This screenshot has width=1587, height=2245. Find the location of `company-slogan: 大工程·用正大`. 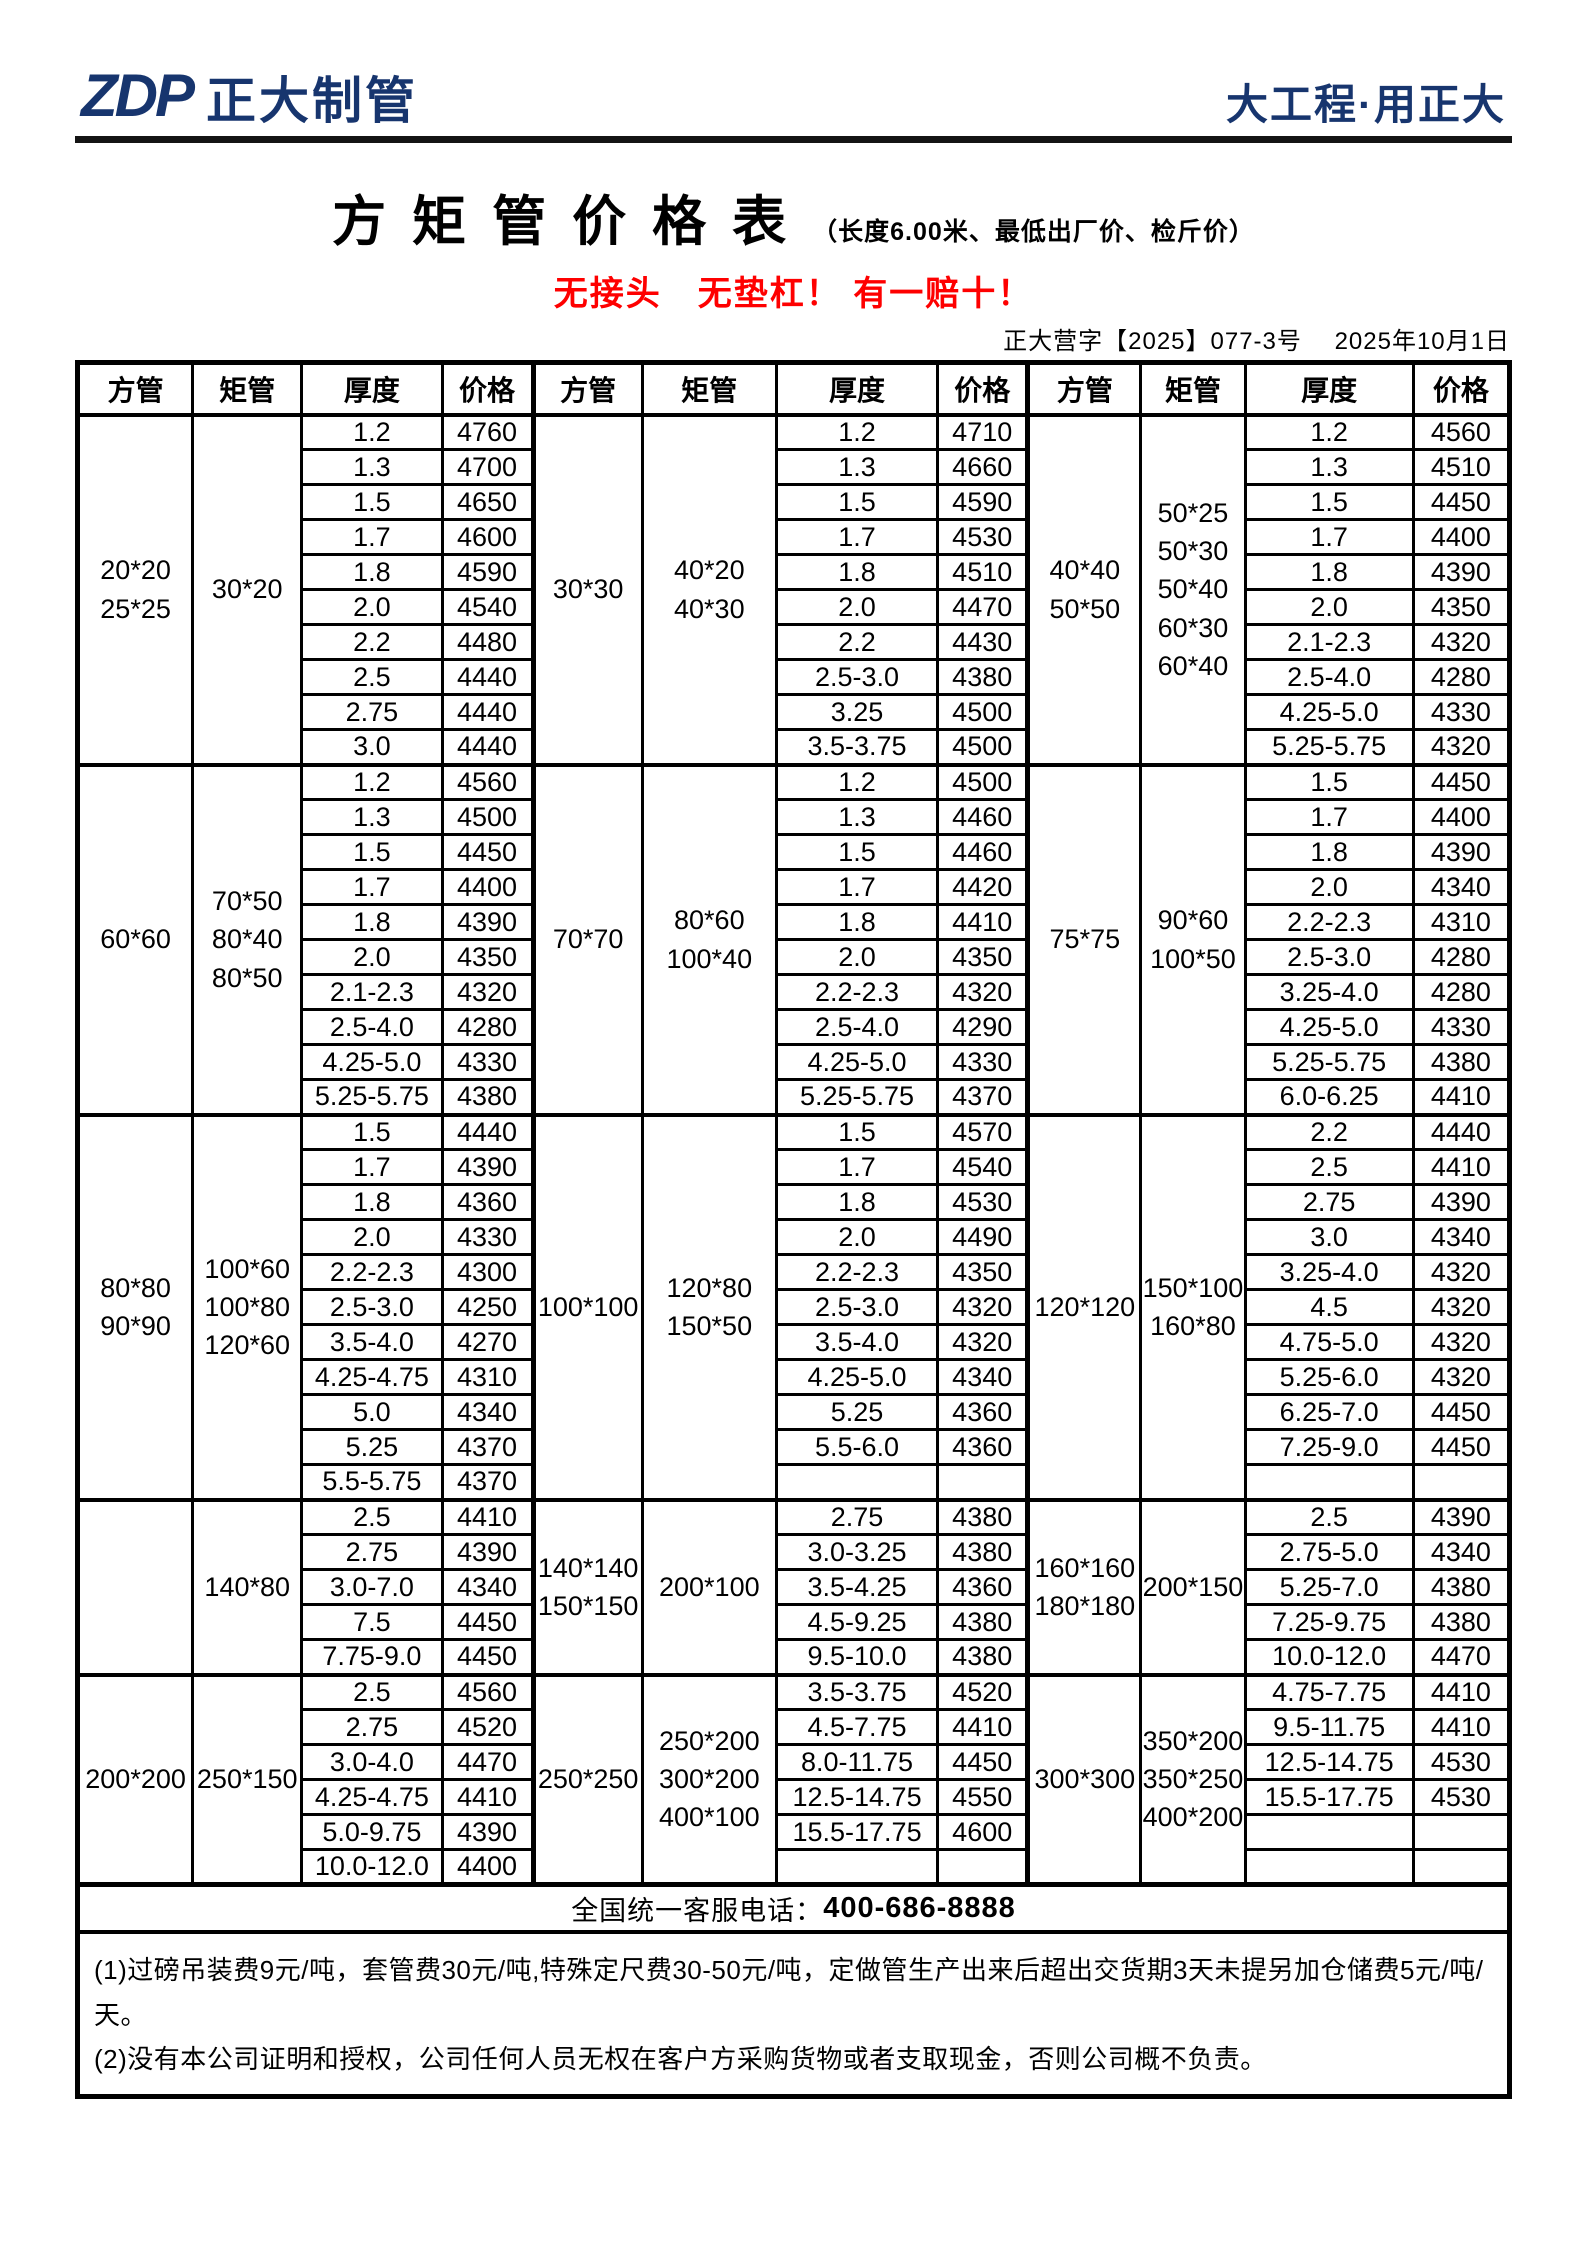

company-slogan: 大工程·用正大 is located at coordinates (1366, 104).